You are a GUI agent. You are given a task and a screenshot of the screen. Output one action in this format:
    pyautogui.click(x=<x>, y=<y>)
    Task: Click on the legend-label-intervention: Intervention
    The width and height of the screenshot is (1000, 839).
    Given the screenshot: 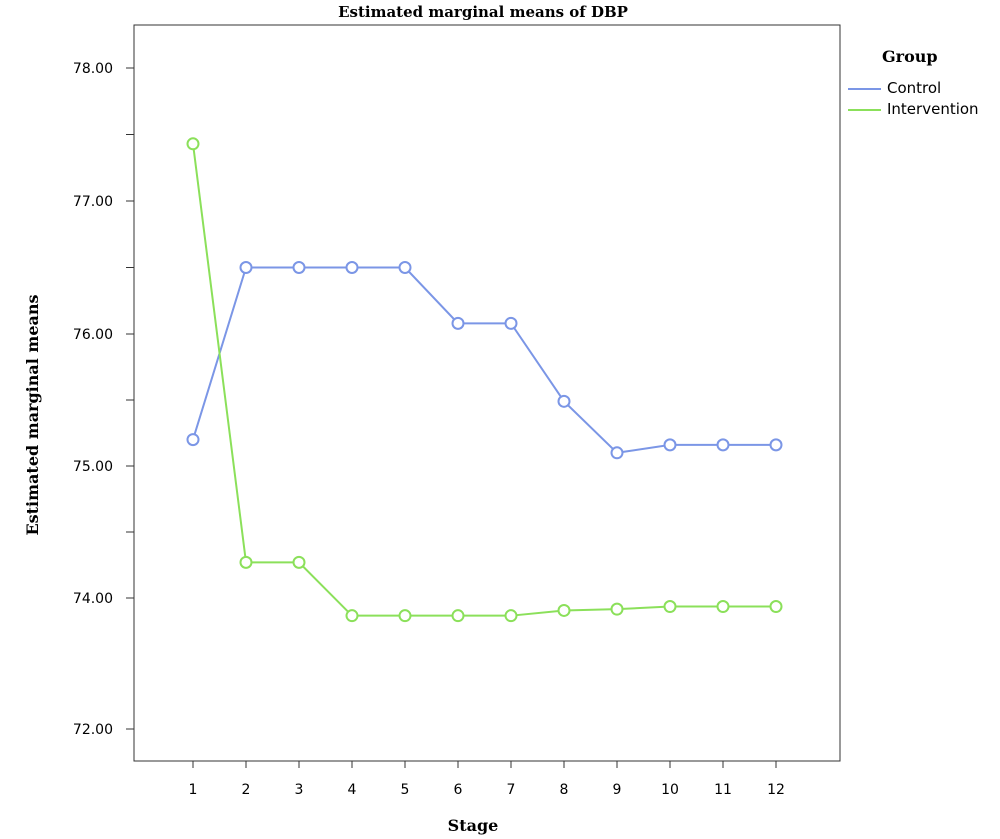 What is the action you would take?
    pyautogui.click(x=933, y=109)
    